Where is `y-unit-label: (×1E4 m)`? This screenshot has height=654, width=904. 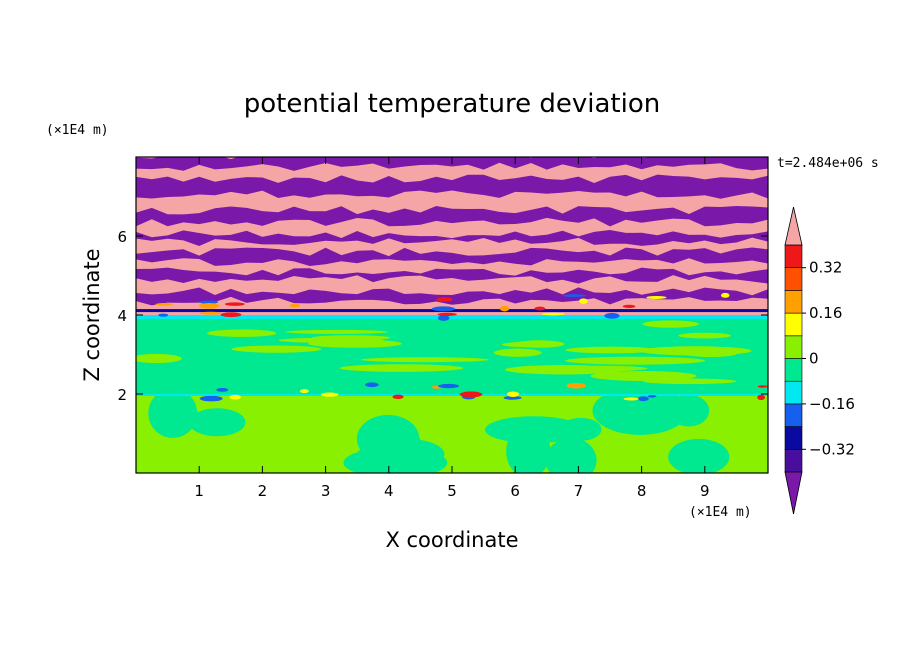
y-unit-label: (×1E4 m) is located at coordinates (77, 130).